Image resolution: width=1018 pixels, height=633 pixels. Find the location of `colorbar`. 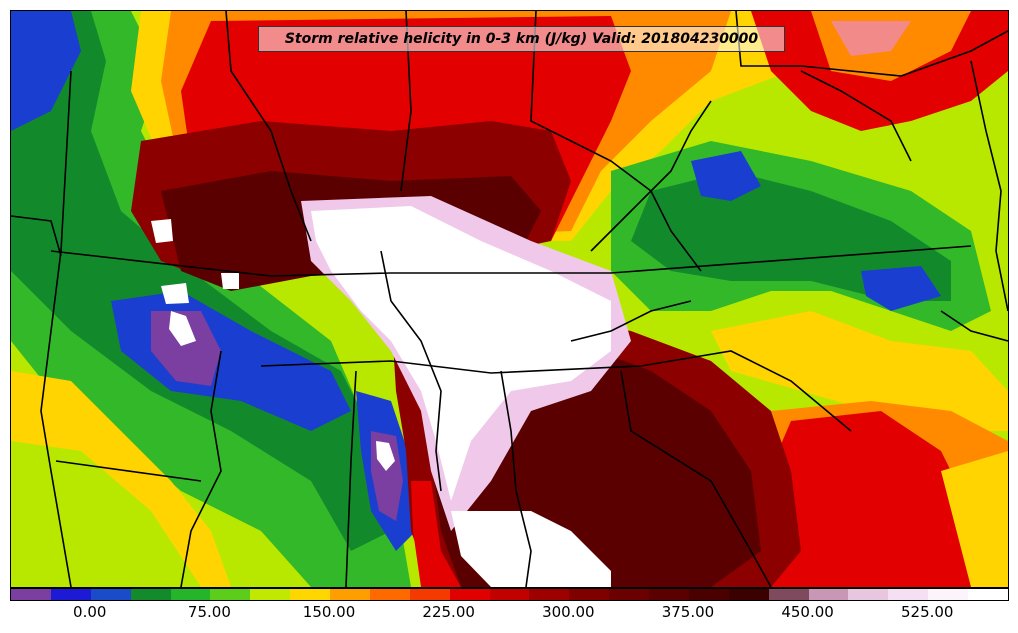

colorbar is located at coordinates (509, 594).